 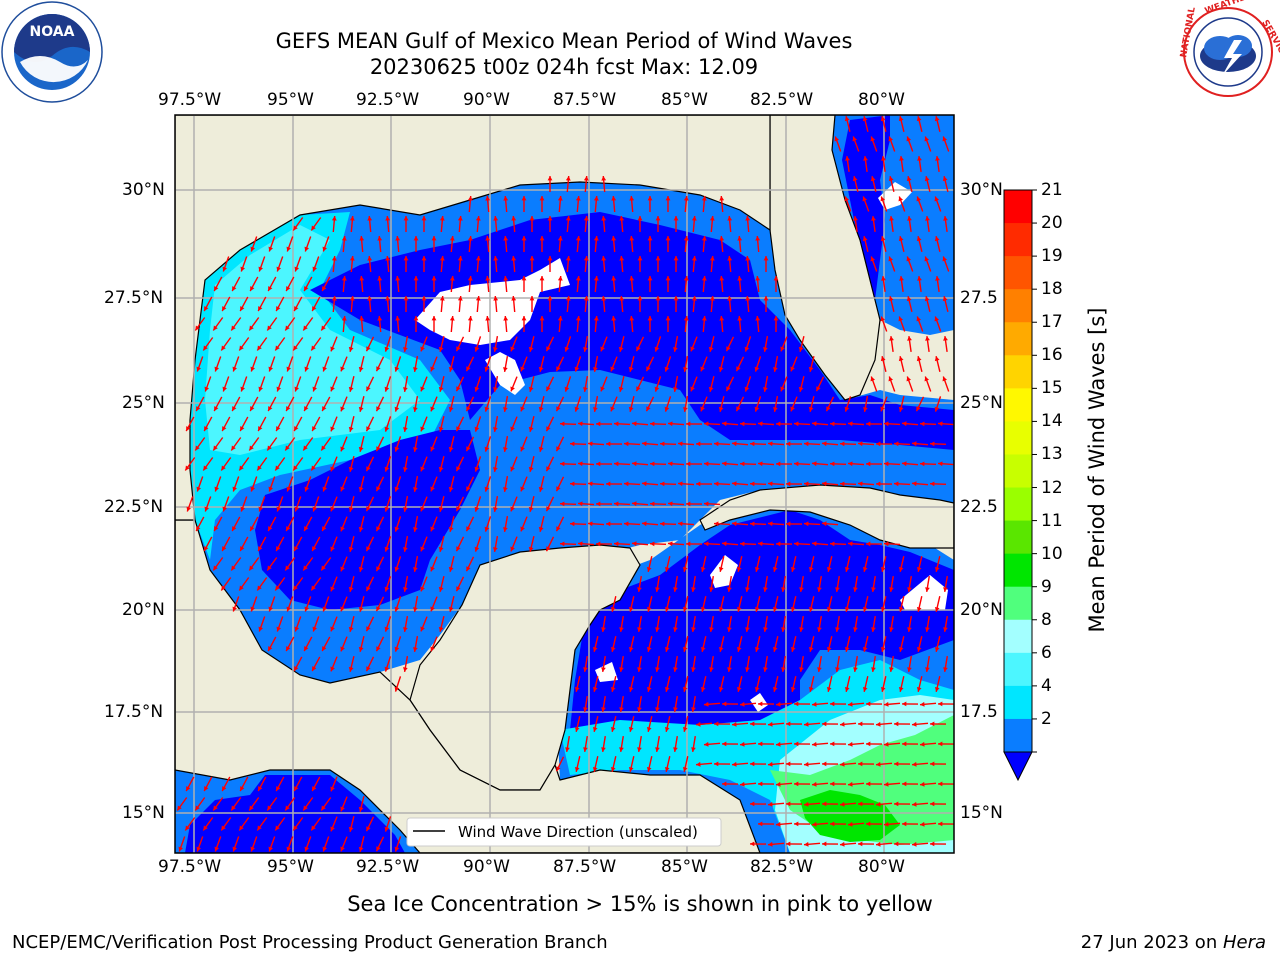 I want to click on colorbar-frame, so click(x=1018, y=471).